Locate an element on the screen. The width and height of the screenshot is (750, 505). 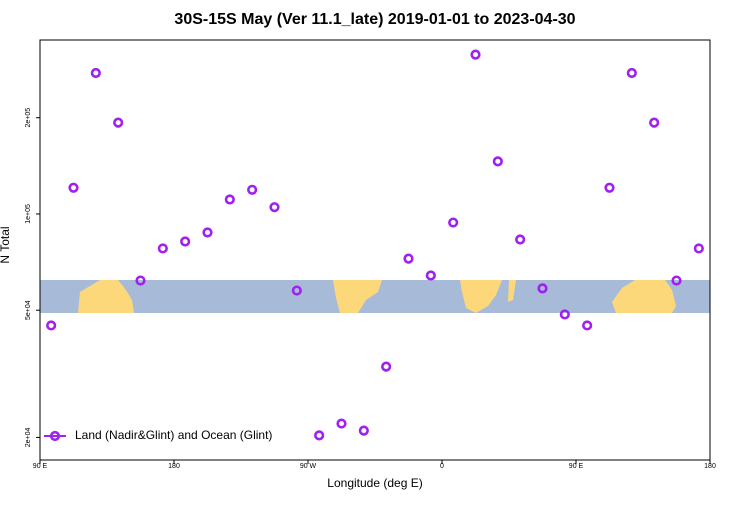
y-axis-label: N Total is located at coordinates (6, 244).